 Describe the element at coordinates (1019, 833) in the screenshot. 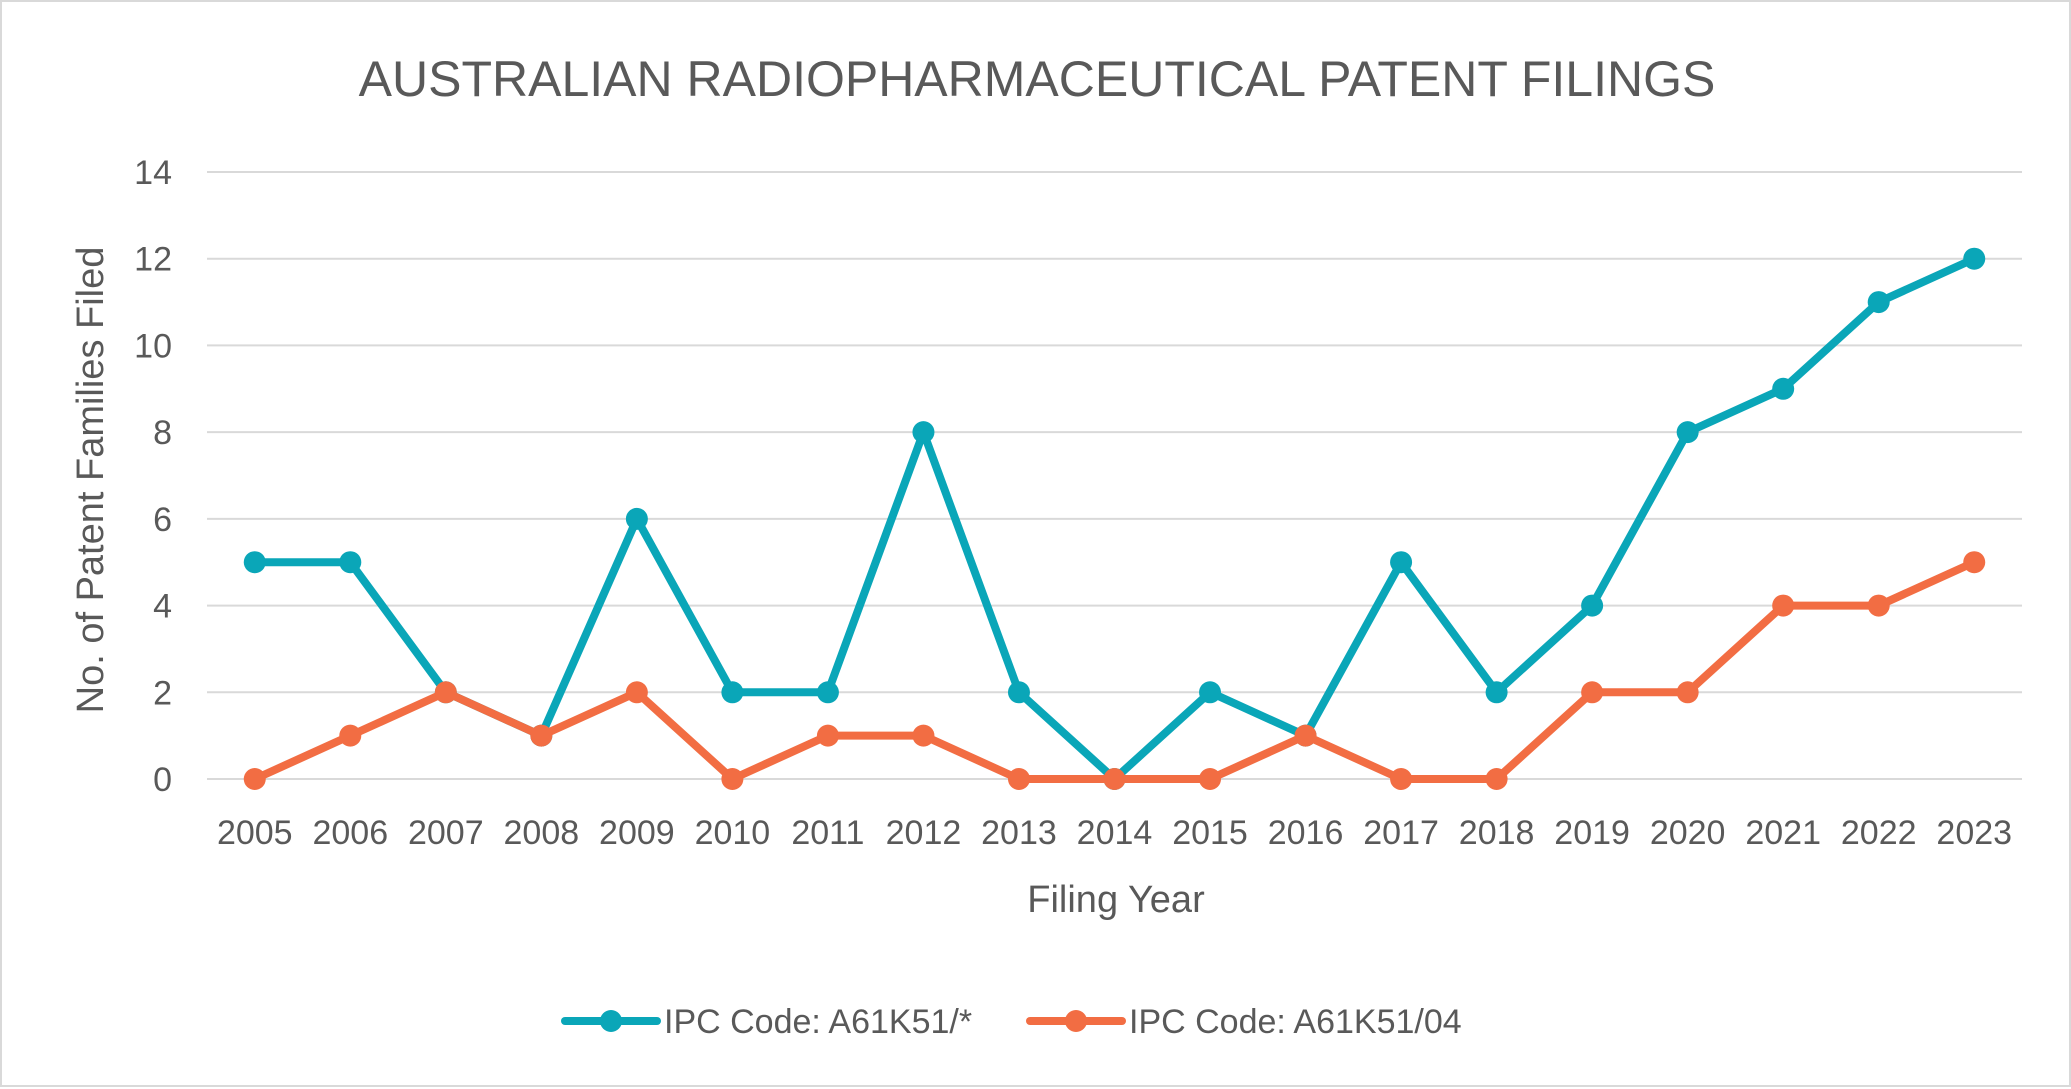

I see `x-tick-label: 2013` at that location.